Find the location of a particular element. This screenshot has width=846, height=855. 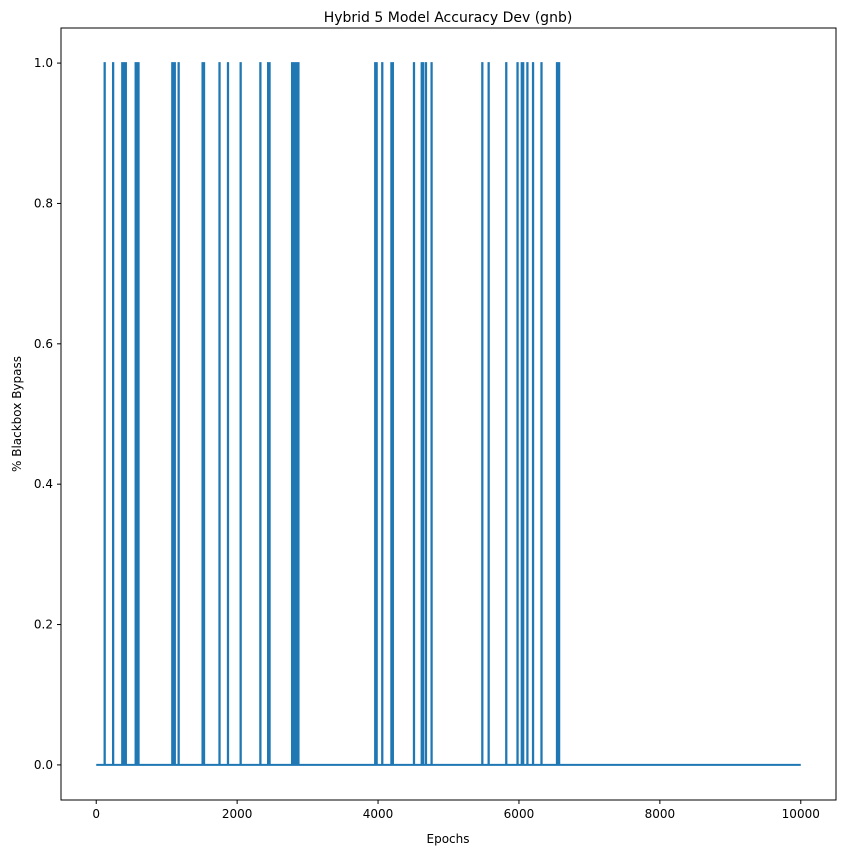

y-tick-label: 0.6 is located at coordinates (43, 344).